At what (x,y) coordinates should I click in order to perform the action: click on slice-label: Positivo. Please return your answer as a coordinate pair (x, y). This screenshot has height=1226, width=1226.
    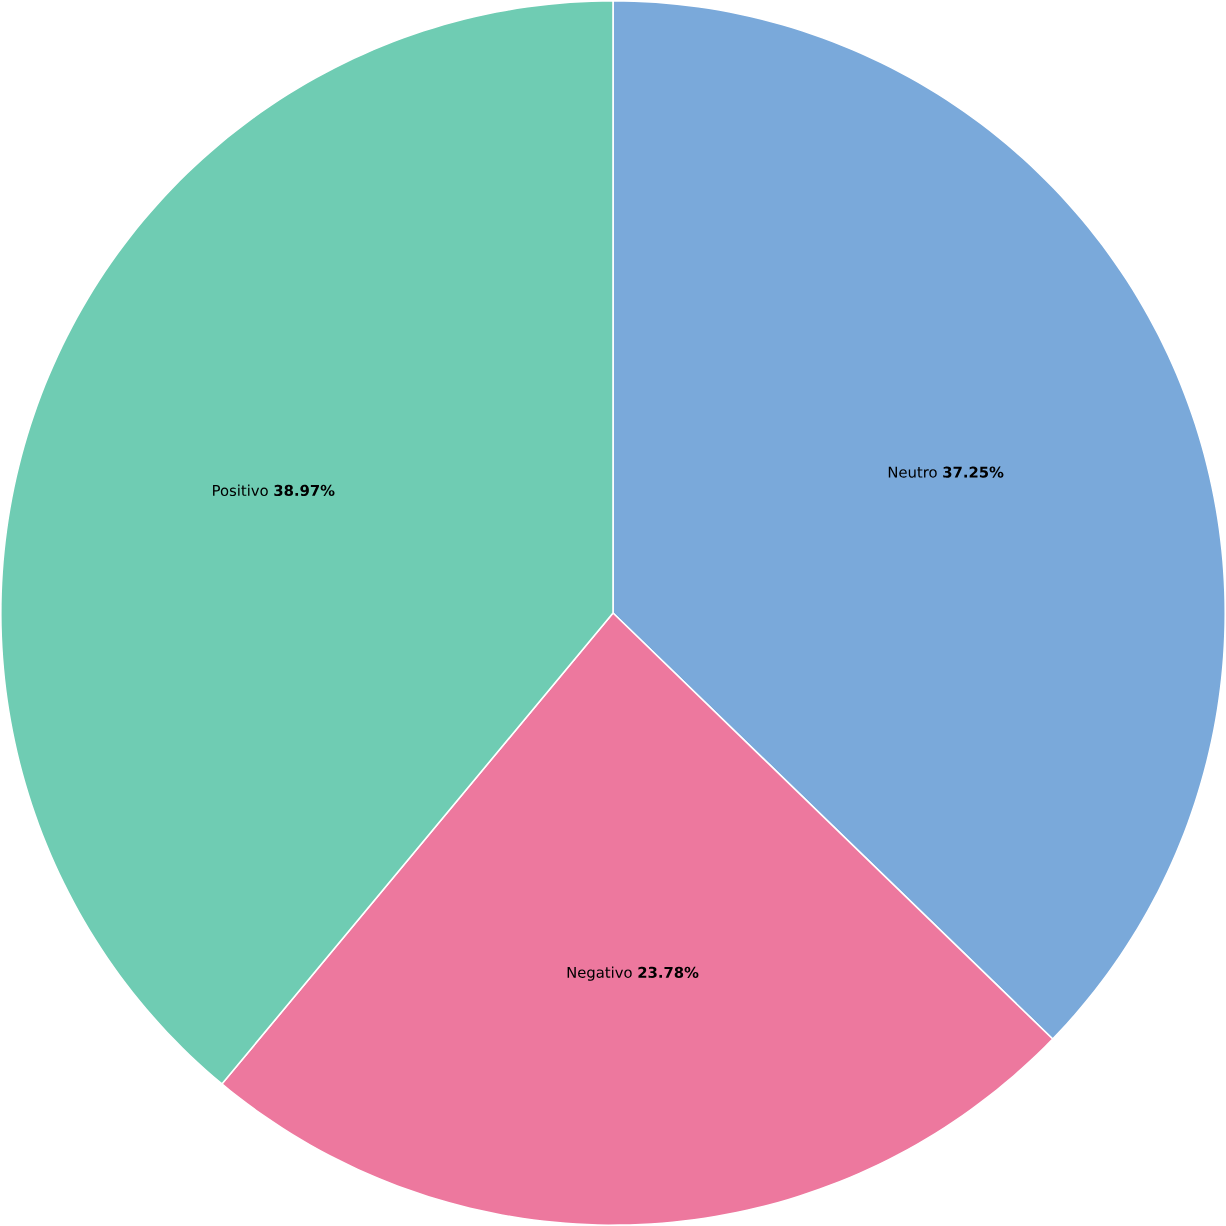
    Looking at the image, I should click on (240, 490).